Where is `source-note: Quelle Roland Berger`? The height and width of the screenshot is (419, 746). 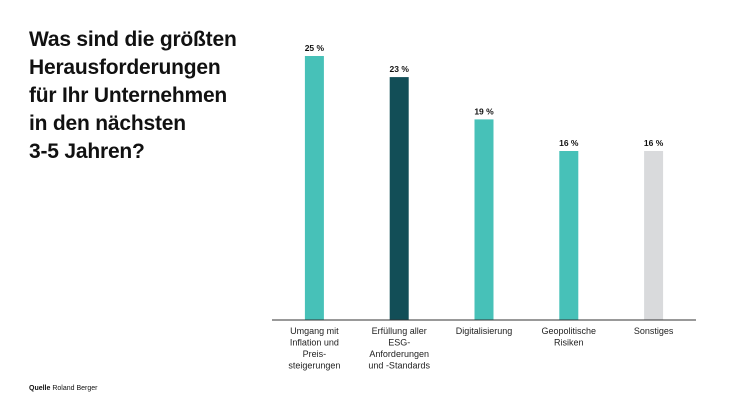 source-note: Quelle Roland Berger is located at coordinates (63, 388).